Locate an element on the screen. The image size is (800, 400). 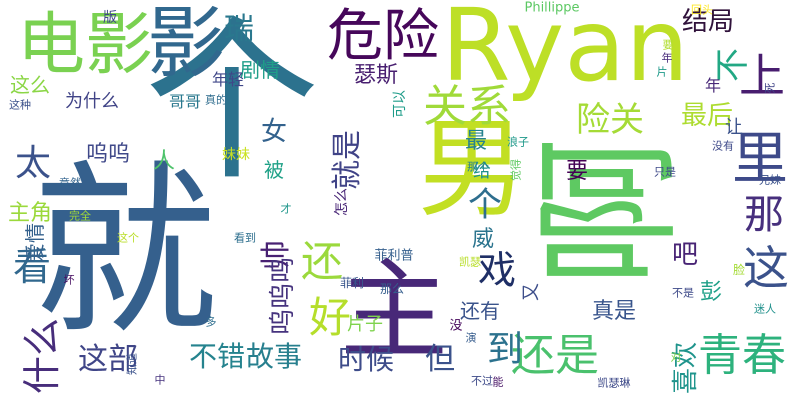
word: 瑟斯 is located at coordinates (376, 75).